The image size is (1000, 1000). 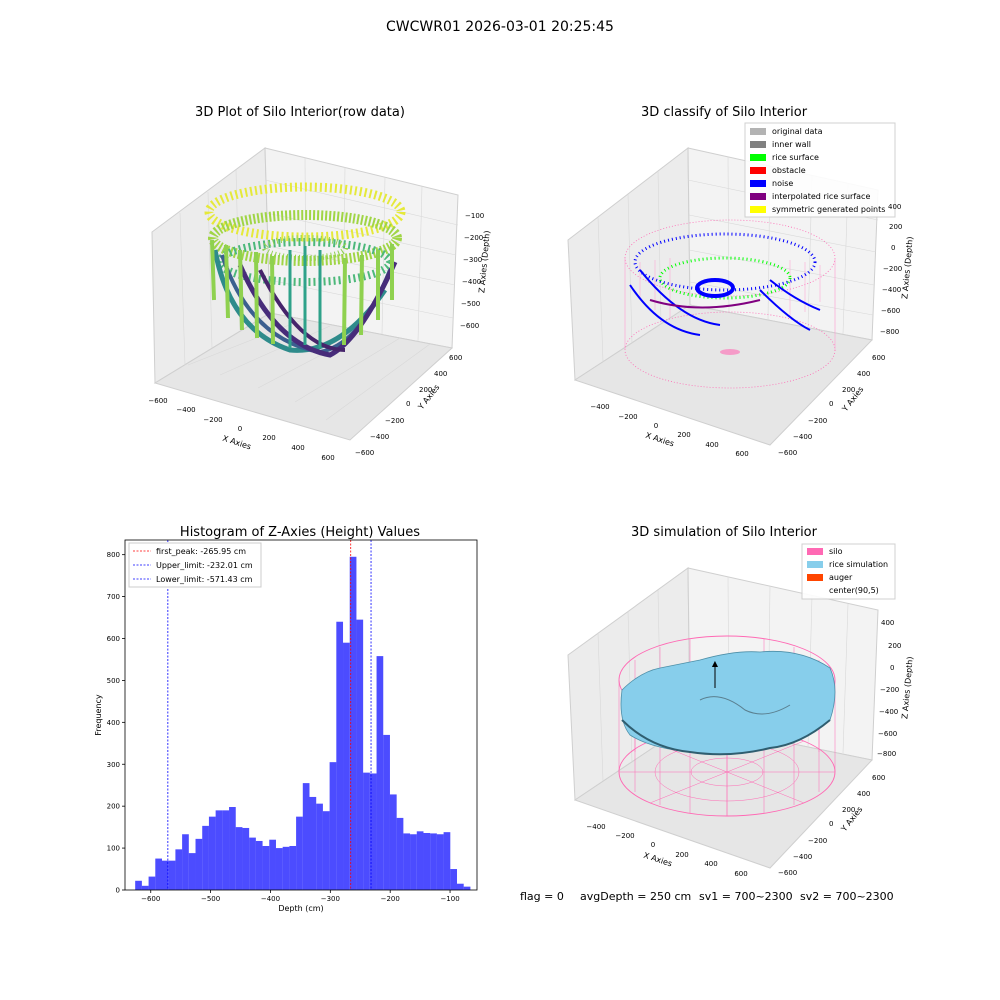 What do you see at coordinates (893, 248) in the screenshot?
I see `classify-ztick: 0` at bounding box center [893, 248].